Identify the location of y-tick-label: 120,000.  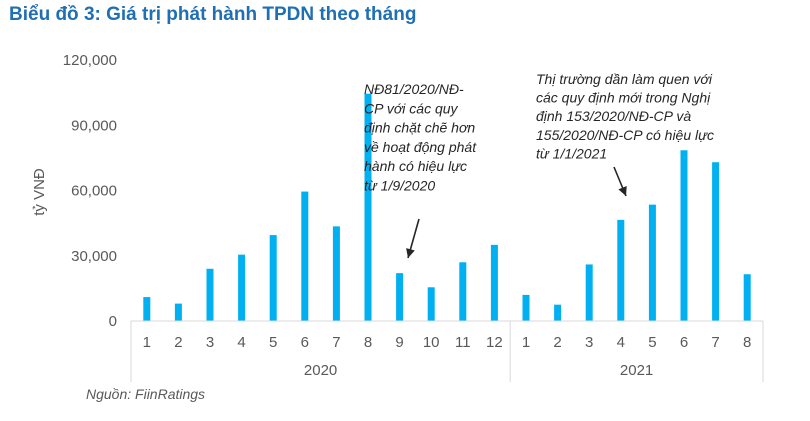
(90, 60).